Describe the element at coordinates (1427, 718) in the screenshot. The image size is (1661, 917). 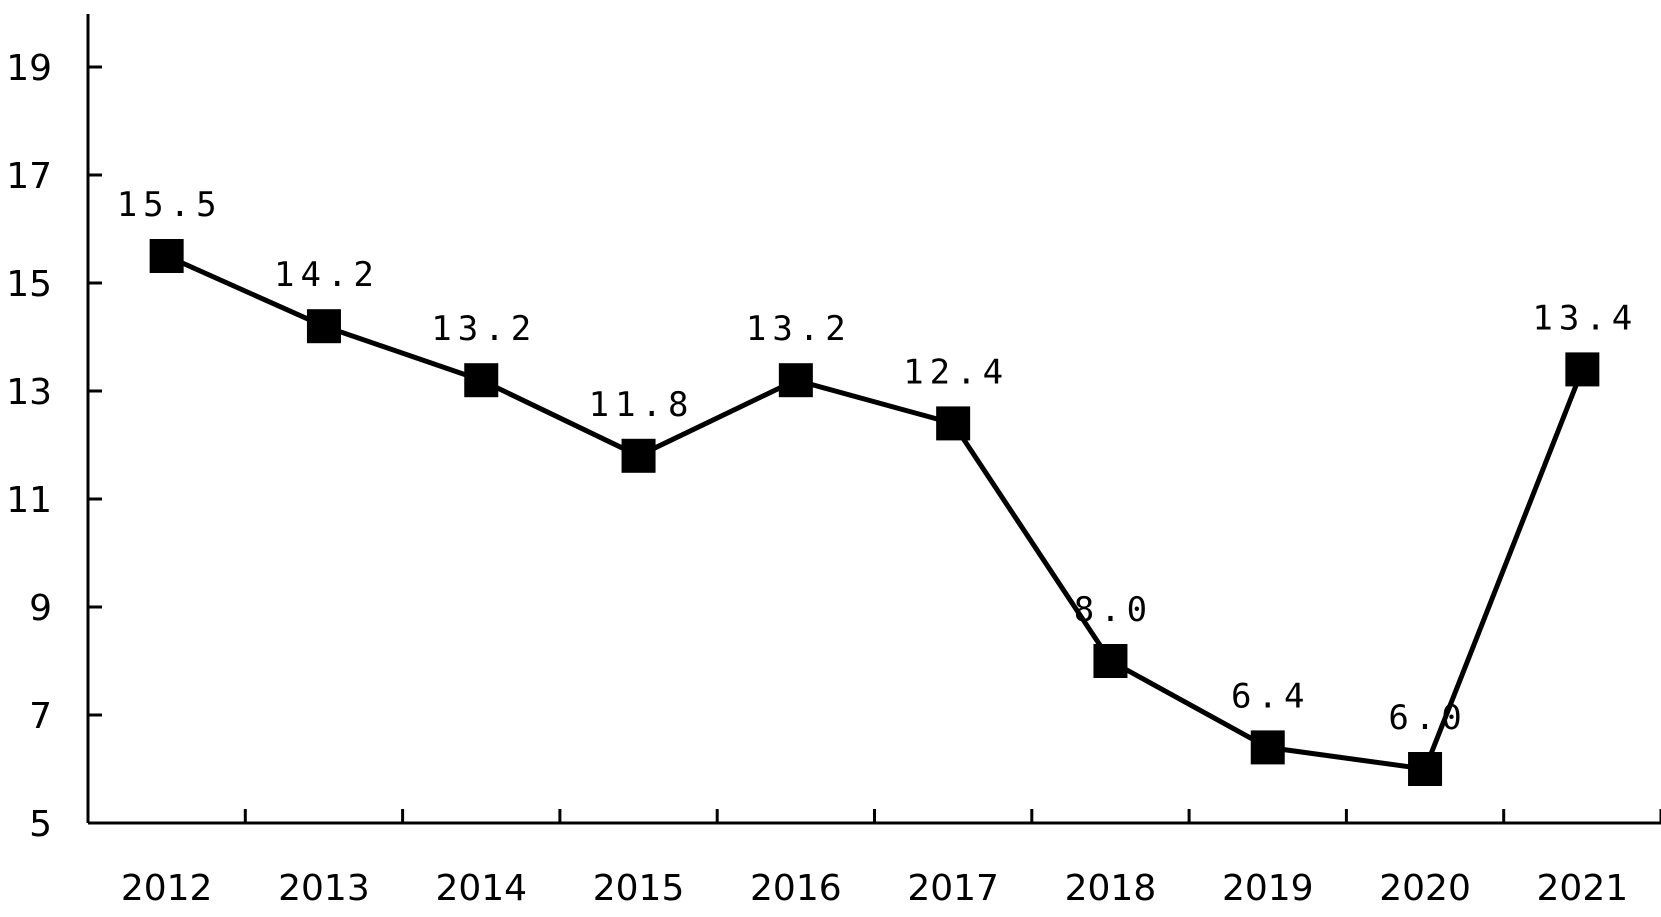
I see `data-label: 6.0` at that location.